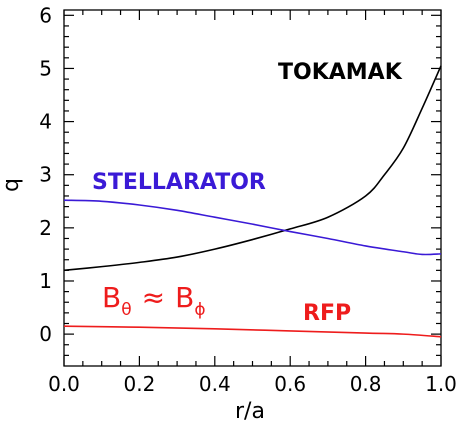  Describe the element at coordinates (45, 334) in the screenshot. I see `y-tick-label: 0` at that location.